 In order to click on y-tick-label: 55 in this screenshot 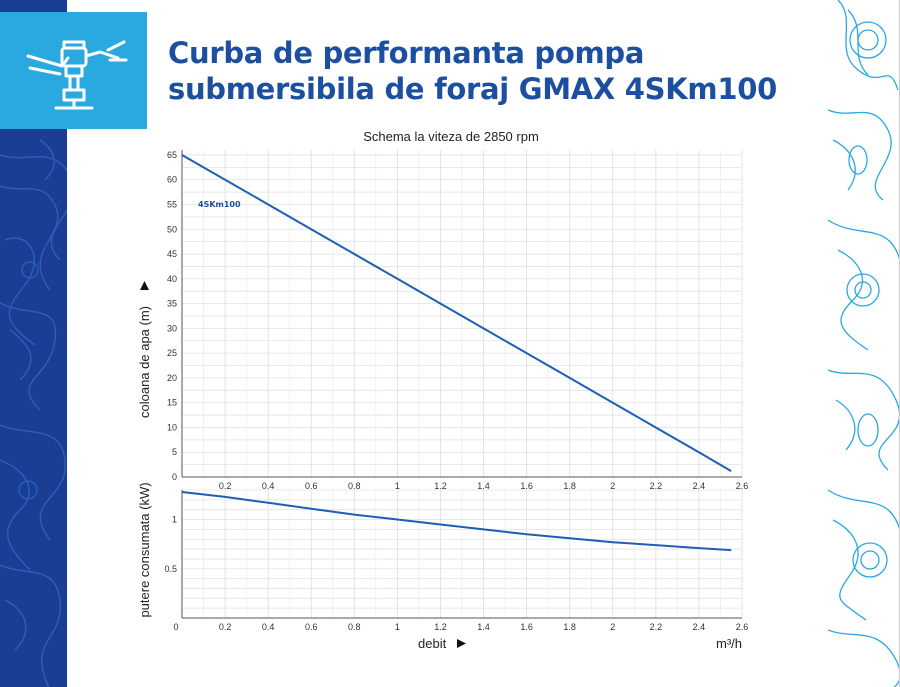, I will do `click(172, 205)`.